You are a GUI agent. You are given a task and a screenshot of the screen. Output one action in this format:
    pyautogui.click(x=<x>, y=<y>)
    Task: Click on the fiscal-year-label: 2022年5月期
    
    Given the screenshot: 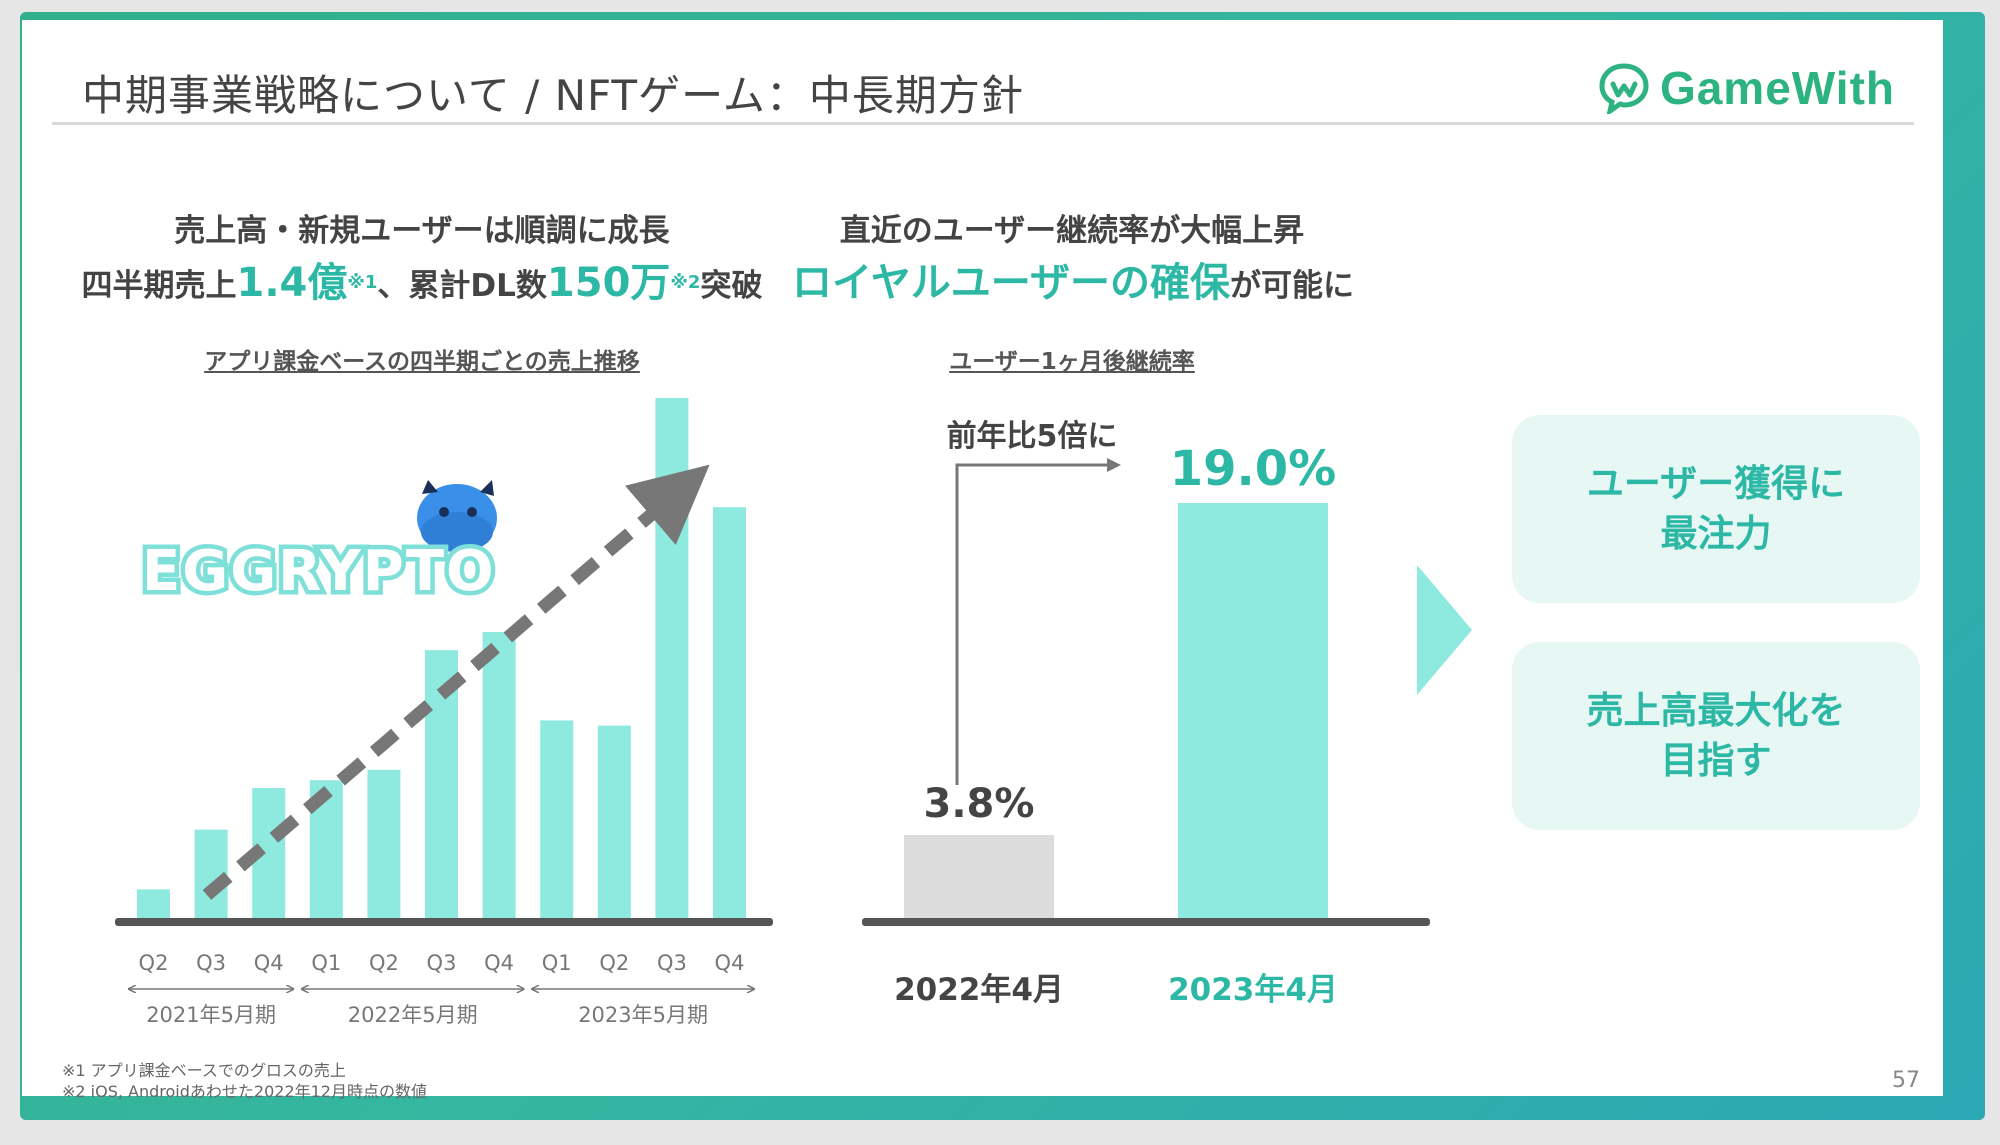 What is the action you would take?
    pyautogui.click(x=413, y=1015)
    